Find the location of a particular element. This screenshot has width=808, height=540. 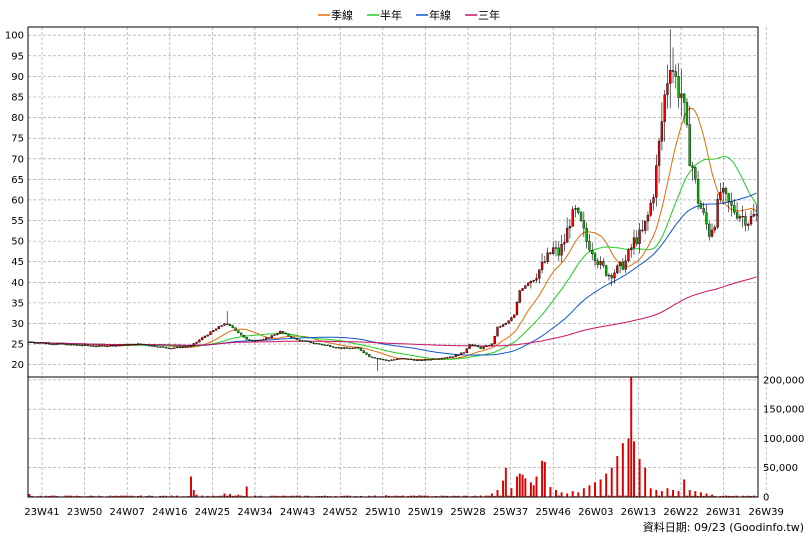

legend-item-2: 年線 is located at coordinates (433, 15).